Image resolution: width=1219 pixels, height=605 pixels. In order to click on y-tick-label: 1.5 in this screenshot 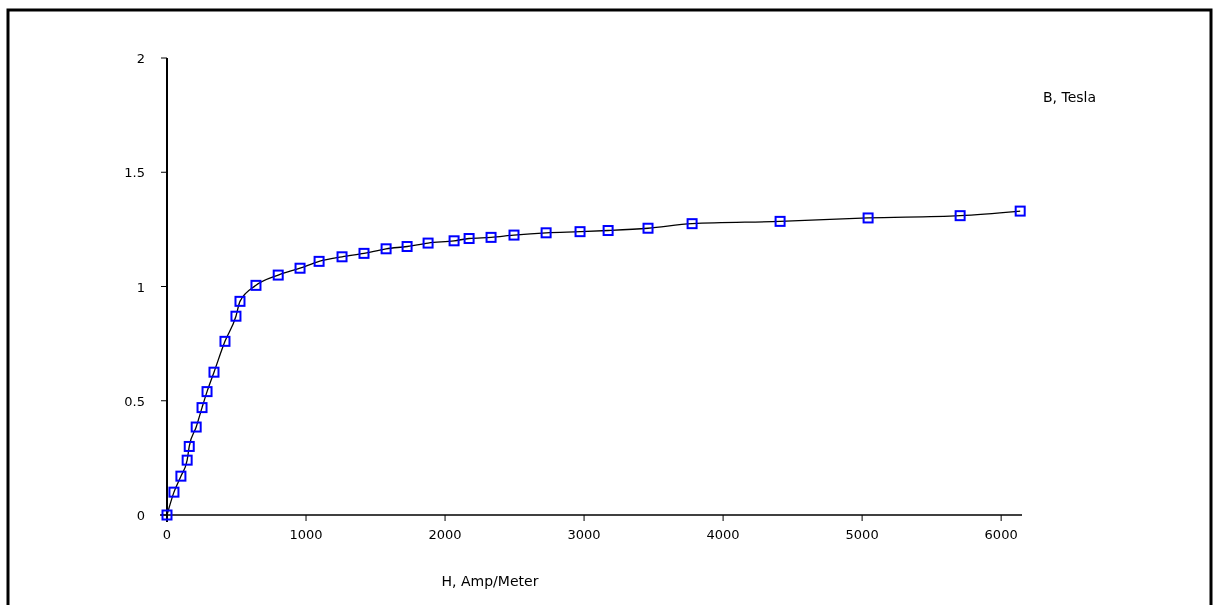, I will do `click(134, 173)`.